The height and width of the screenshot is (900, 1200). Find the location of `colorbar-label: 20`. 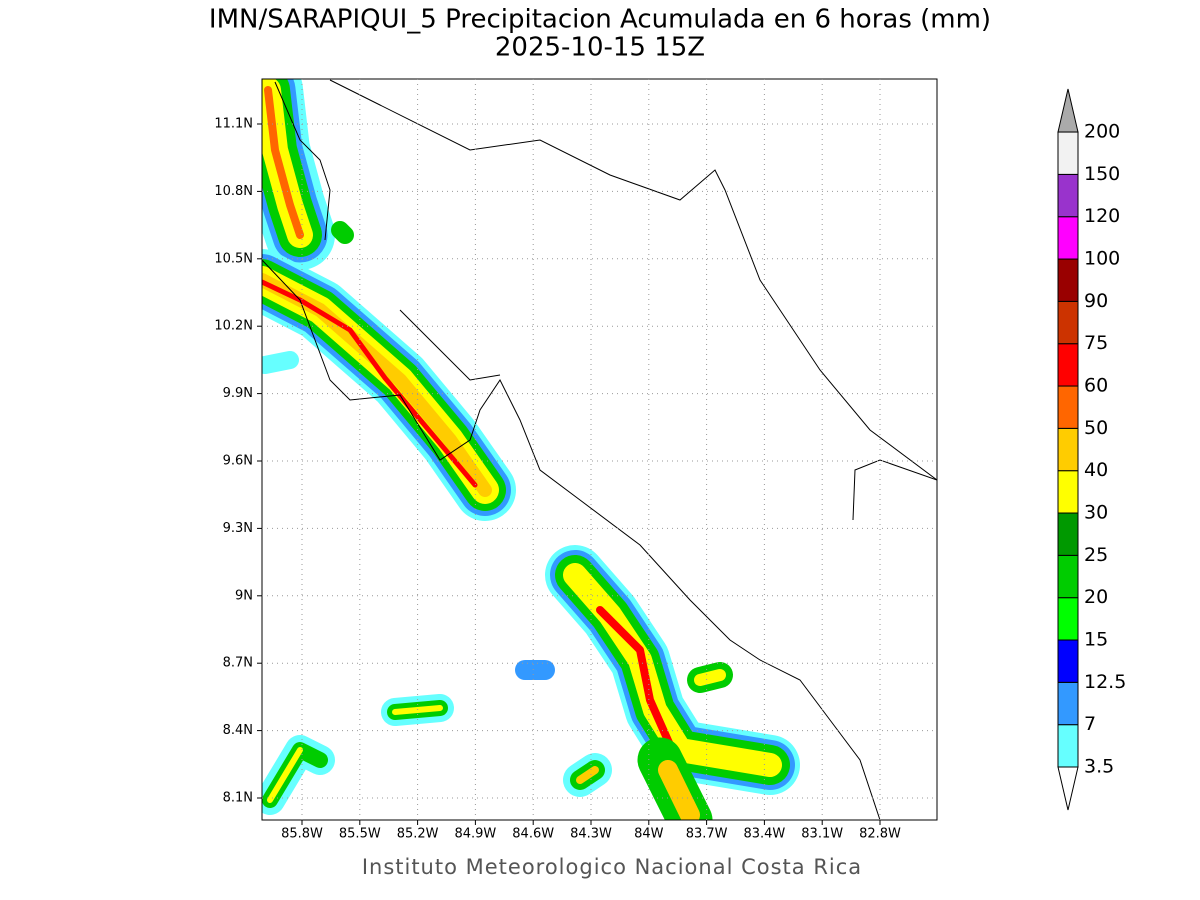

colorbar-label: 20 is located at coordinates (1096, 597).